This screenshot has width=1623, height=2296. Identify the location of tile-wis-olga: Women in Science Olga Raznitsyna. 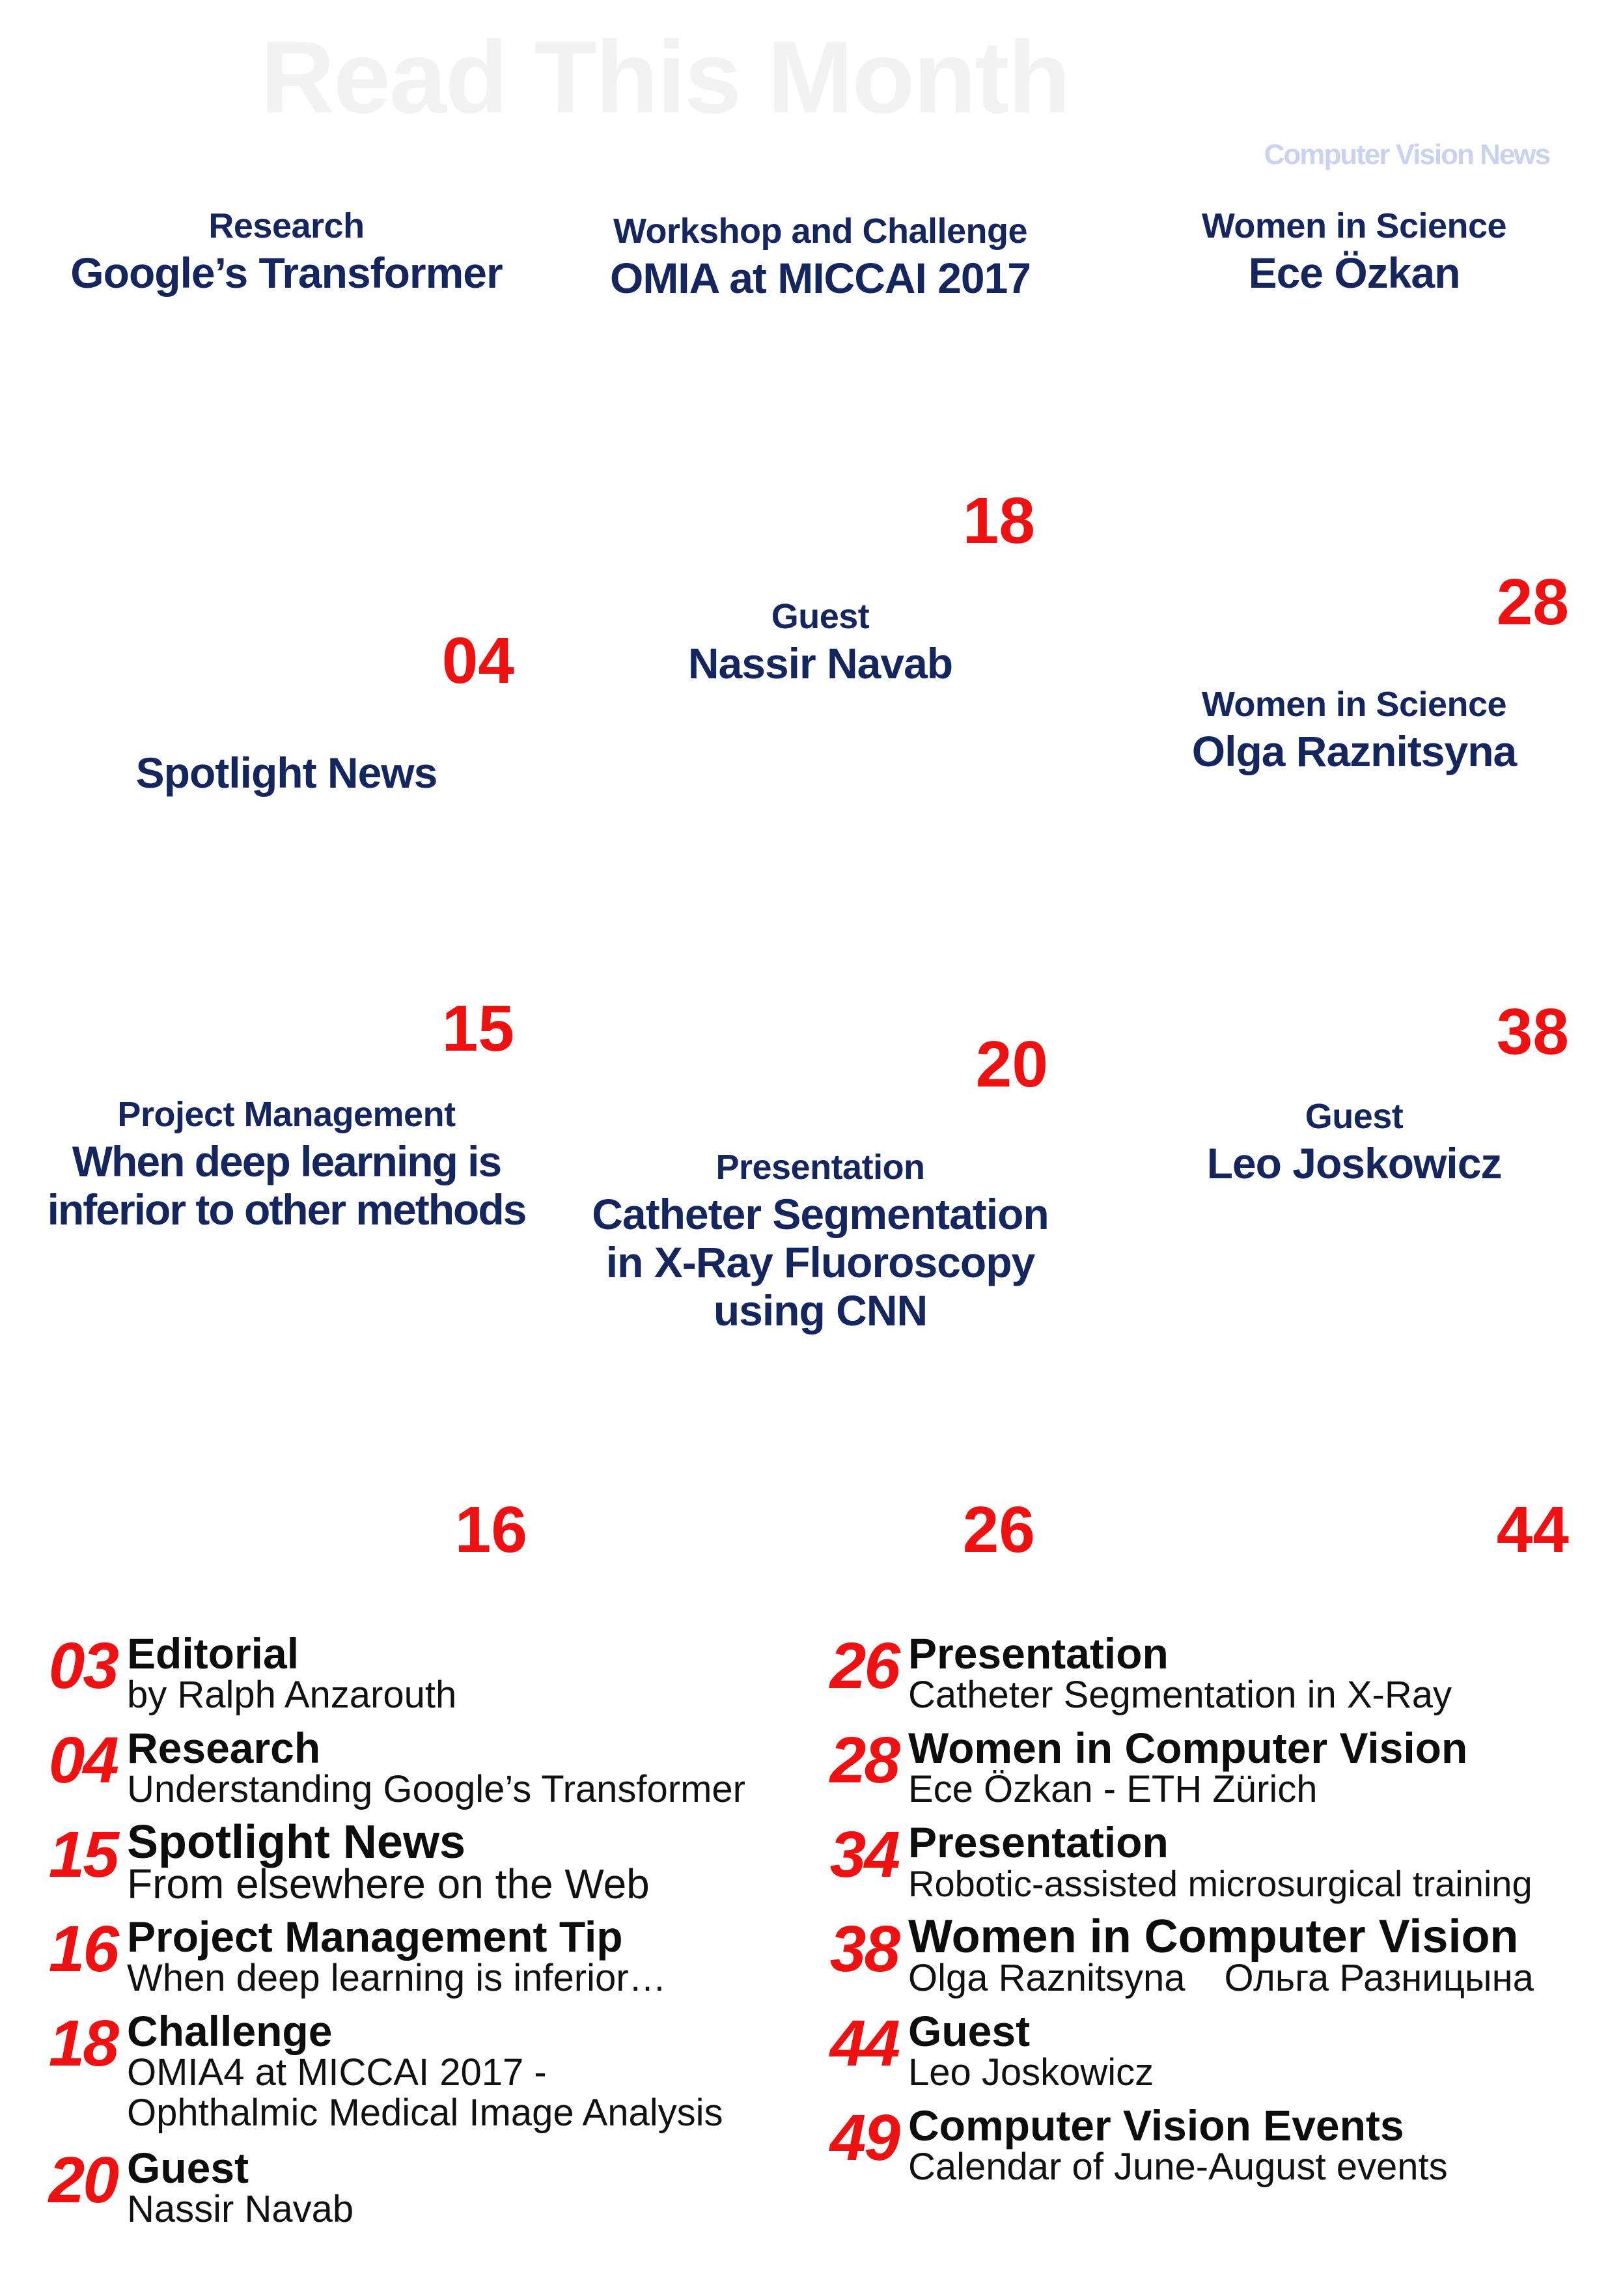
(1354, 728).